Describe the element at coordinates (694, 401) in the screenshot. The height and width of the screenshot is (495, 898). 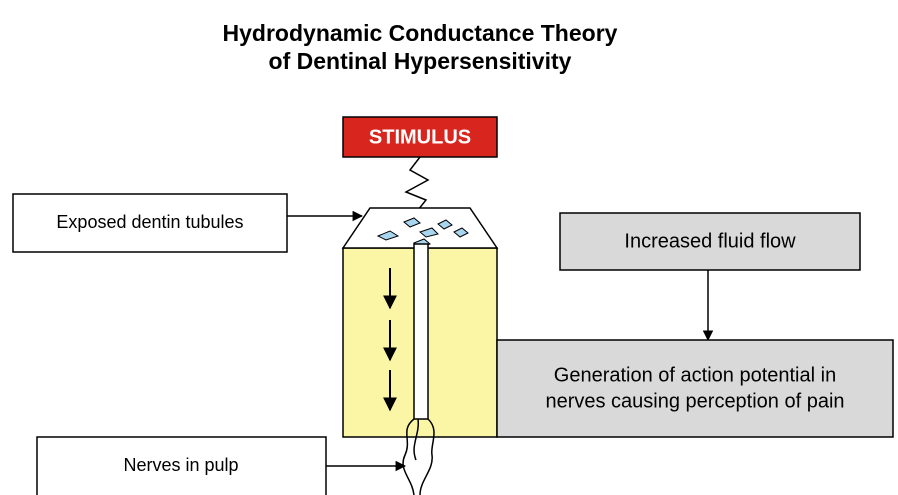
I see `flow-step: nerves causing perception of pain` at that location.